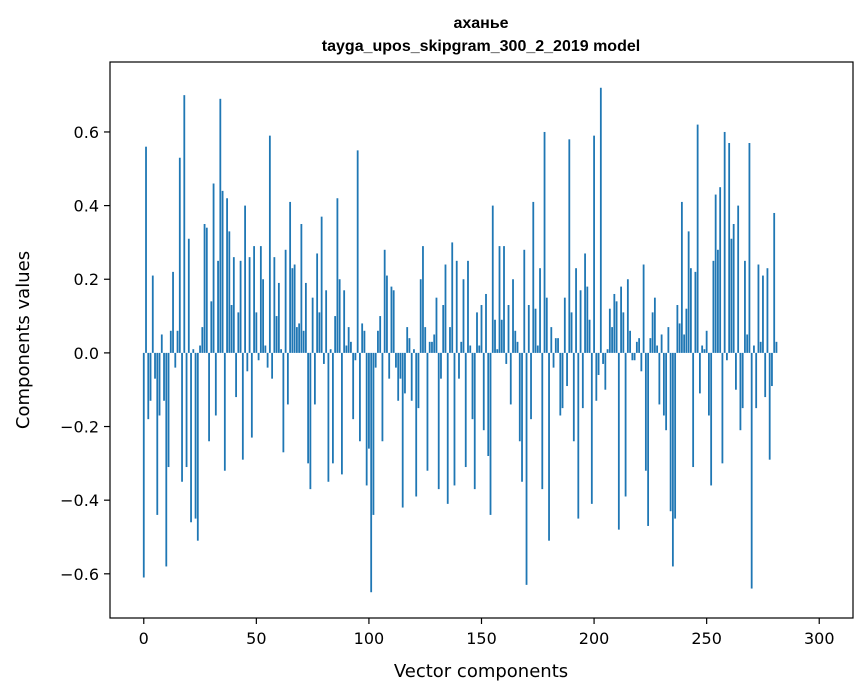 Image resolution: width=867 pixels, height=696 pixels. Describe the element at coordinates (86, 206) in the screenshot. I see `y-tick-label: 0.4` at that location.